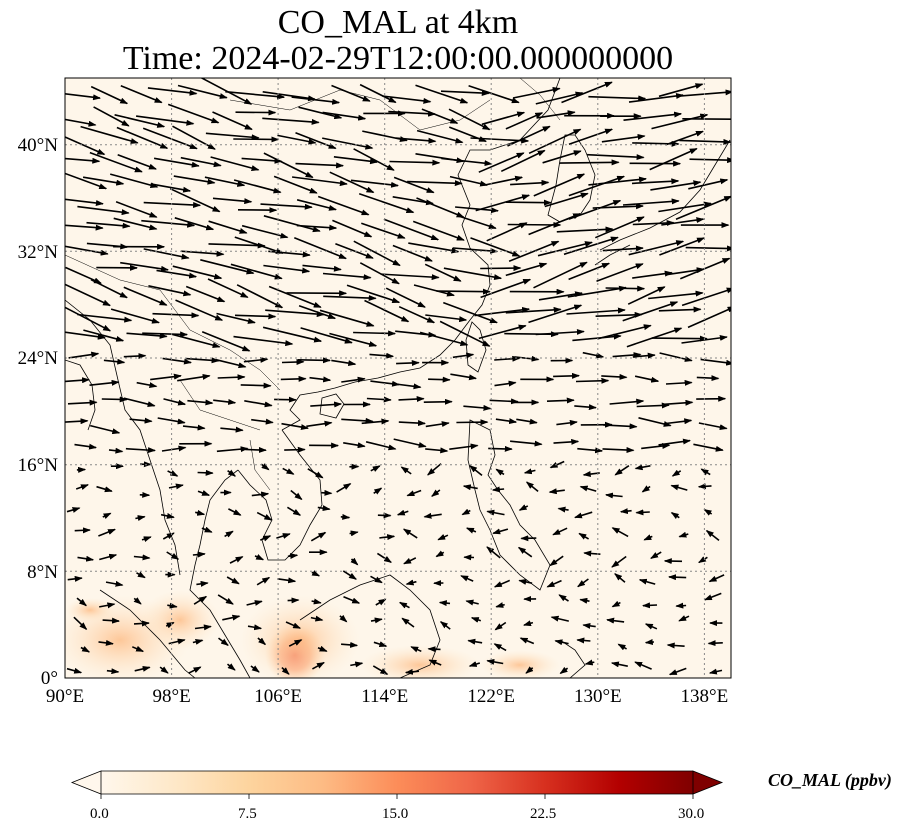 The width and height of the screenshot is (922, 836). What do you see at coordinates (397, 782) in the screenshot?
I see `colorbar-gradient` at bounding box center [397, 782].